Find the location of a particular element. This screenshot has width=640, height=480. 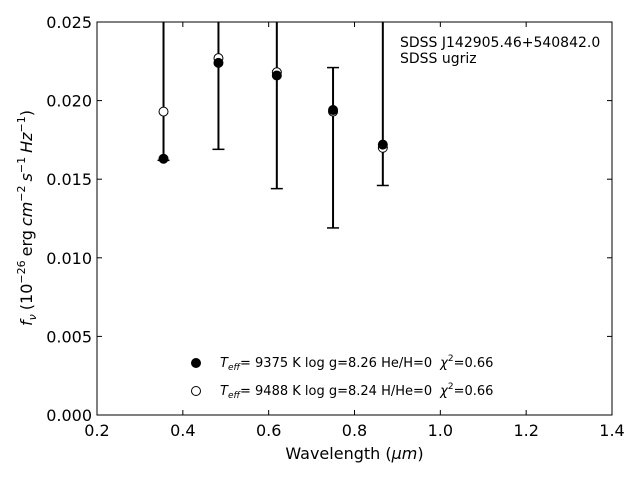

y-tick-label-5: 0.025 is located at coordinates (69, 22).